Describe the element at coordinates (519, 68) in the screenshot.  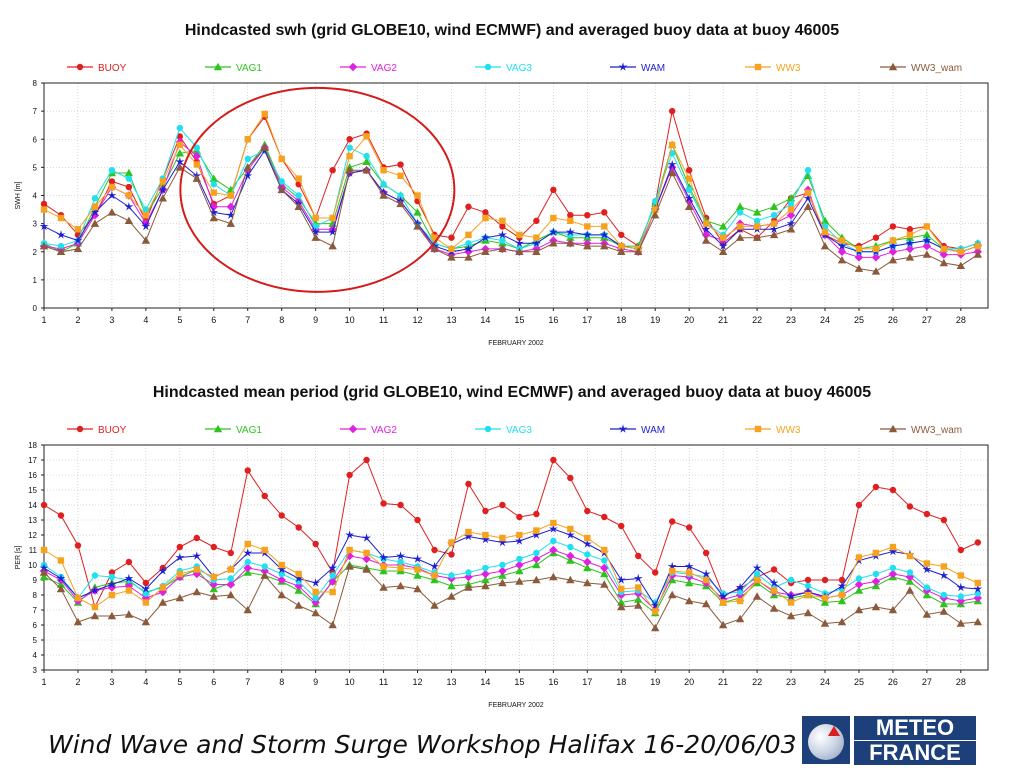
I see `swh-legend-label: VAG3` at that location.